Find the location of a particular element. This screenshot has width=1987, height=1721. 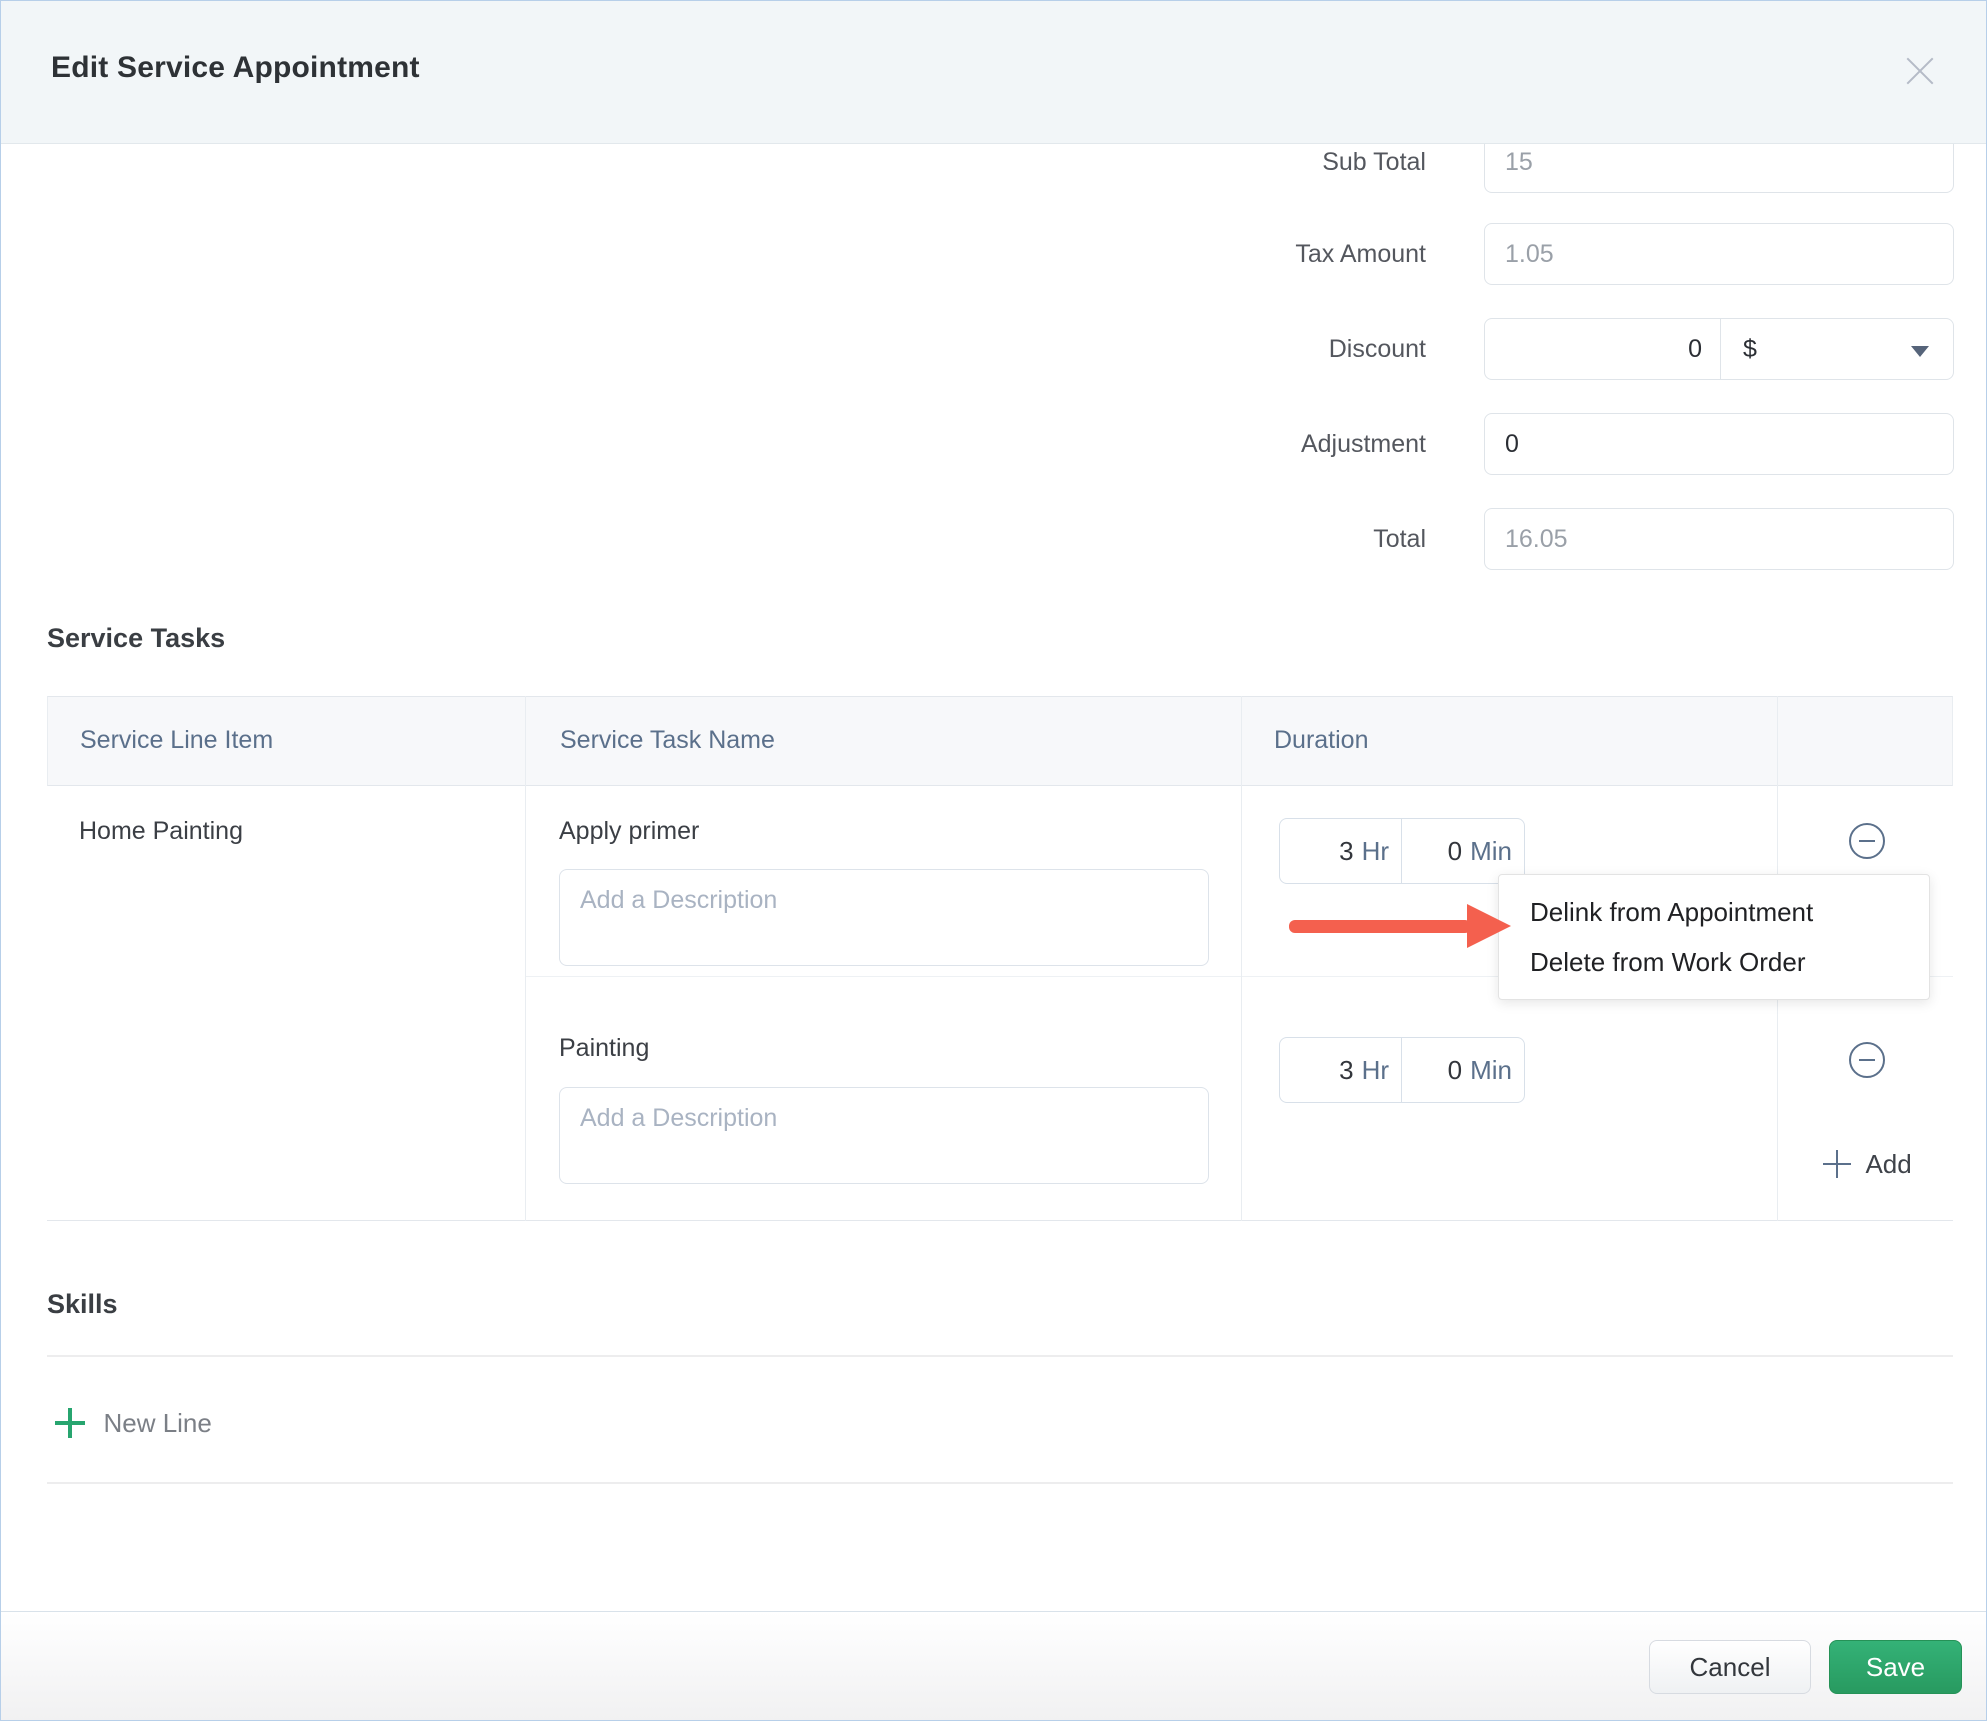

adjustment-field: 0 is located at coordinates (1719, 444).